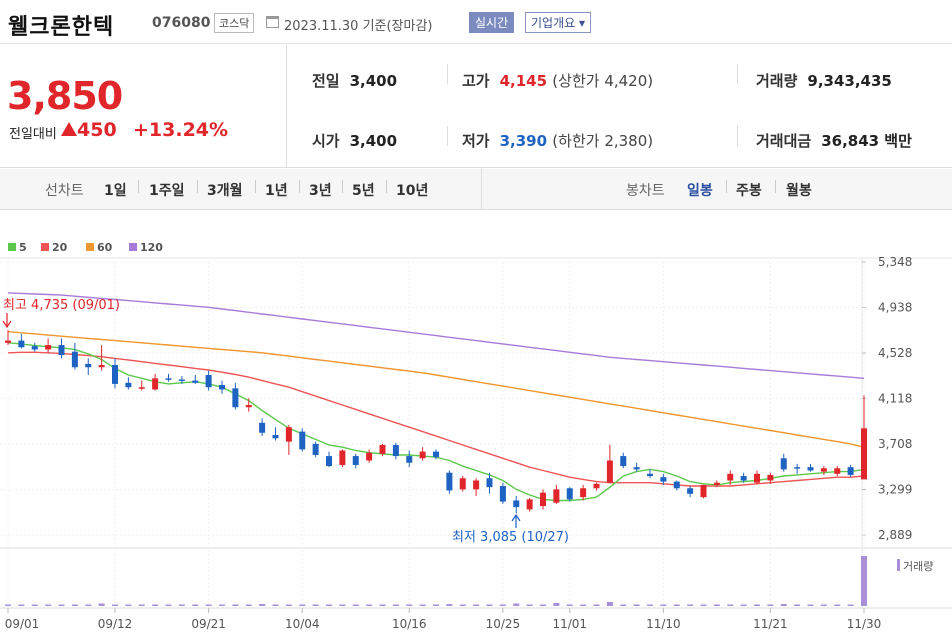  What do you see at coordinates (799, 191) in the screenshot?
I see `candle-monthly: 월봉` at bounding box center [799, 191].